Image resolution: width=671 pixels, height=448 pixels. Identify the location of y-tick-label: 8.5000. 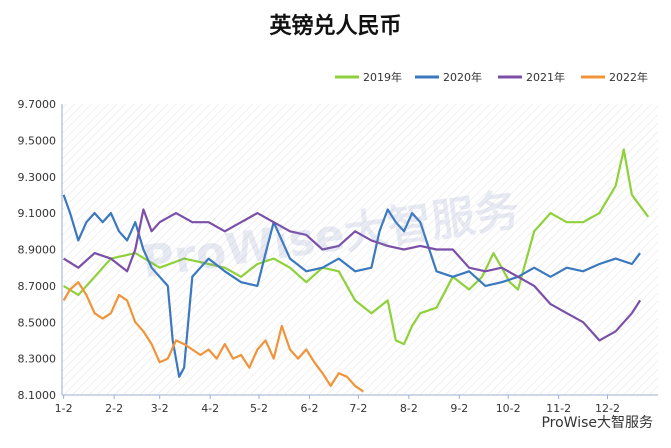
(37, 322).